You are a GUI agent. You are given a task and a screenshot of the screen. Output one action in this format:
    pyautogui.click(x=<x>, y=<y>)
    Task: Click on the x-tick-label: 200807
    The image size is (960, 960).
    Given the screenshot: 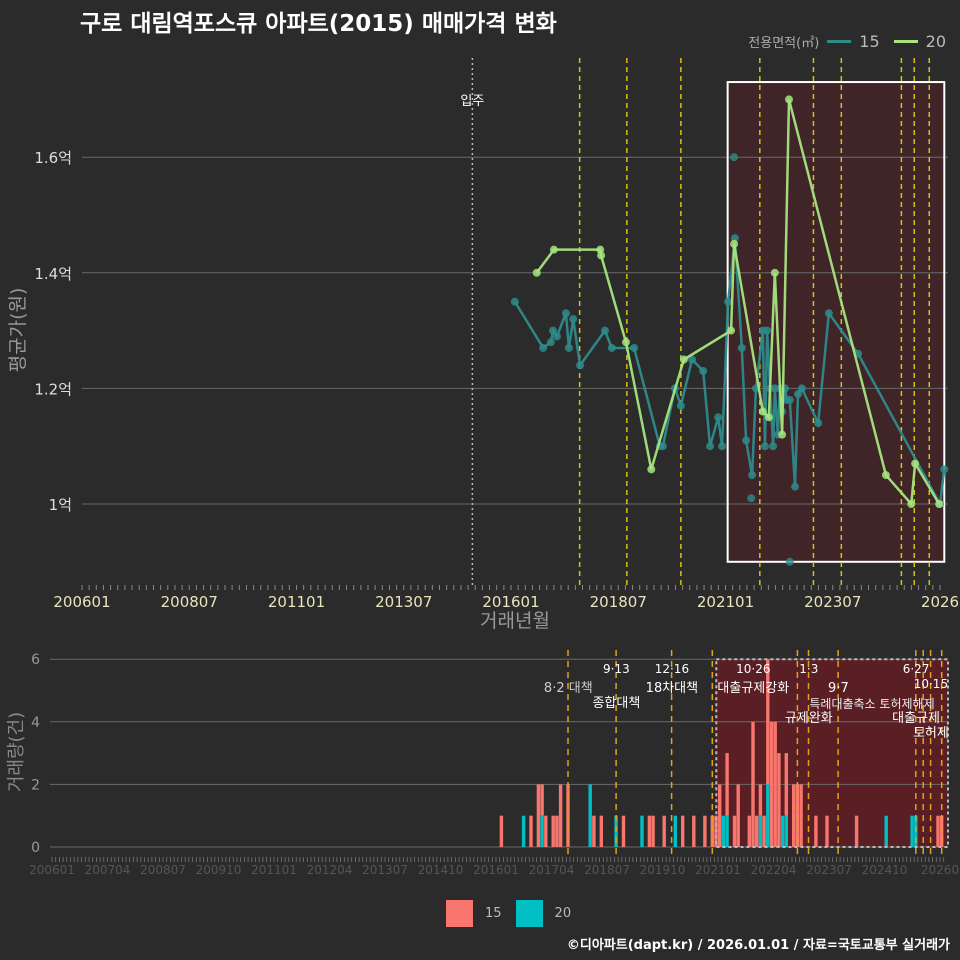 What is the action you would take?
    pyautogui.click(x=189, y=602)
    